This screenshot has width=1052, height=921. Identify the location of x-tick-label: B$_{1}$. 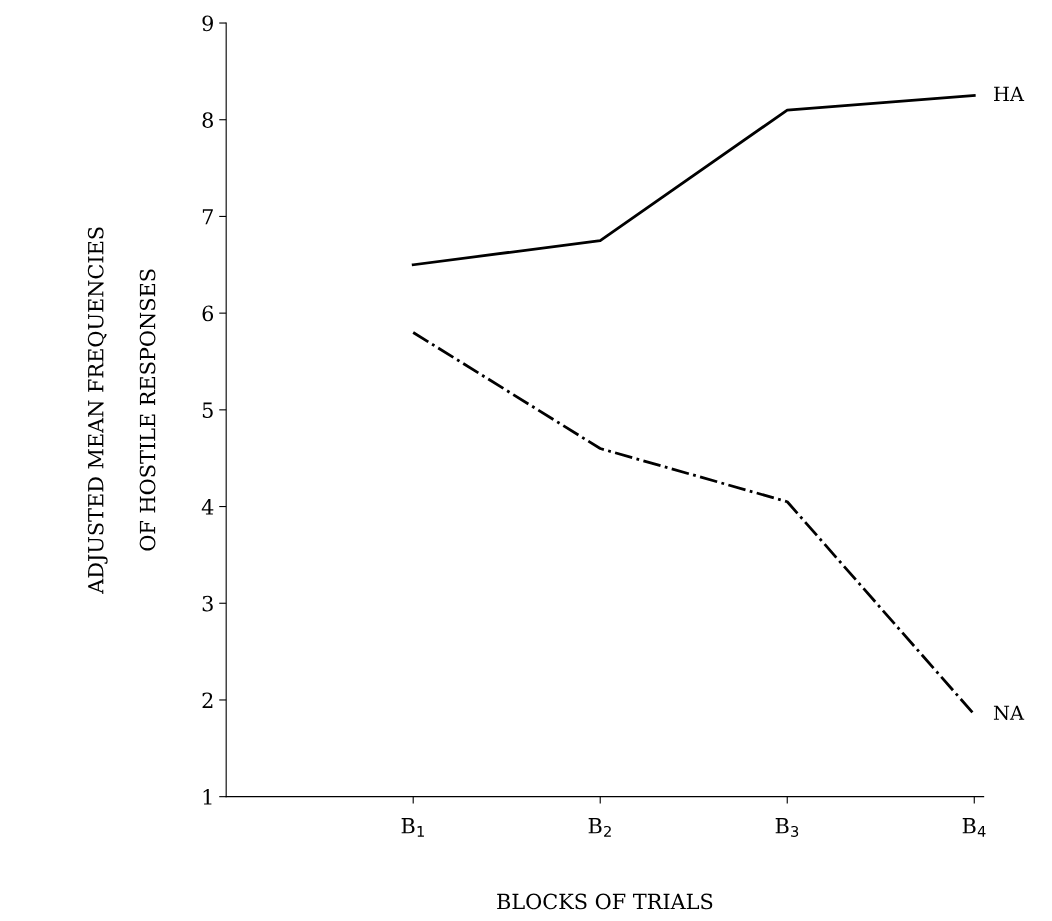
(412, 827).